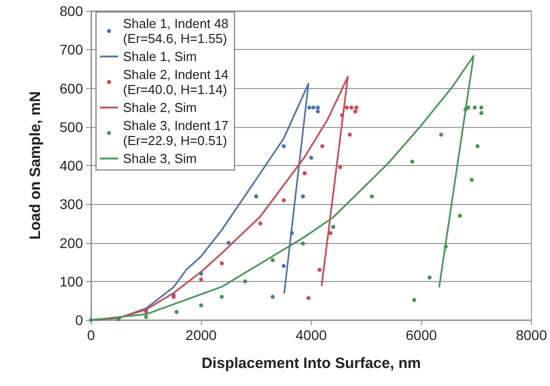 This screenshot has height=386, width=550. Describe the element at coordinates (72, 242) in the screenshot. I see `y-tick-label: 200` at that location.